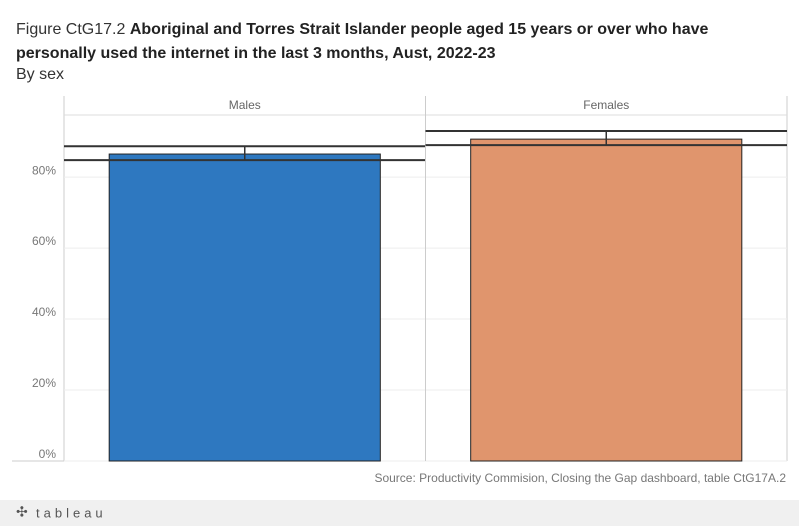 The width and height of the screenshot is (799, 526). Describe the element at coordinates (606, 105) in the screenshot. I see `panel-header: Females` at that location.